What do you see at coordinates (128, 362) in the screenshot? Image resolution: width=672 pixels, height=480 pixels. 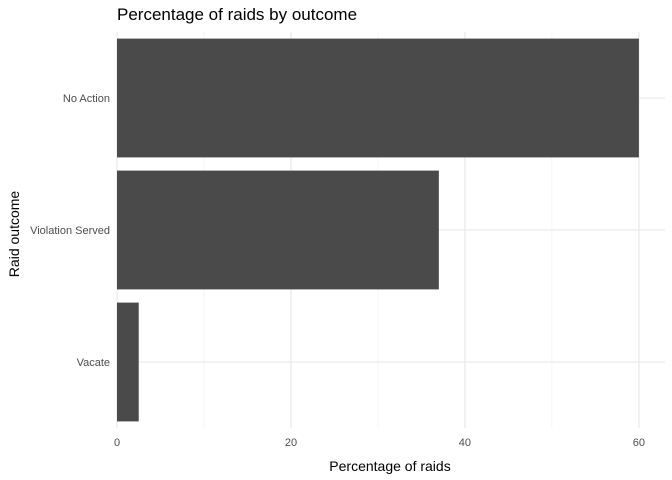 I see `bar-vacate` at bounding box center [128, 362].